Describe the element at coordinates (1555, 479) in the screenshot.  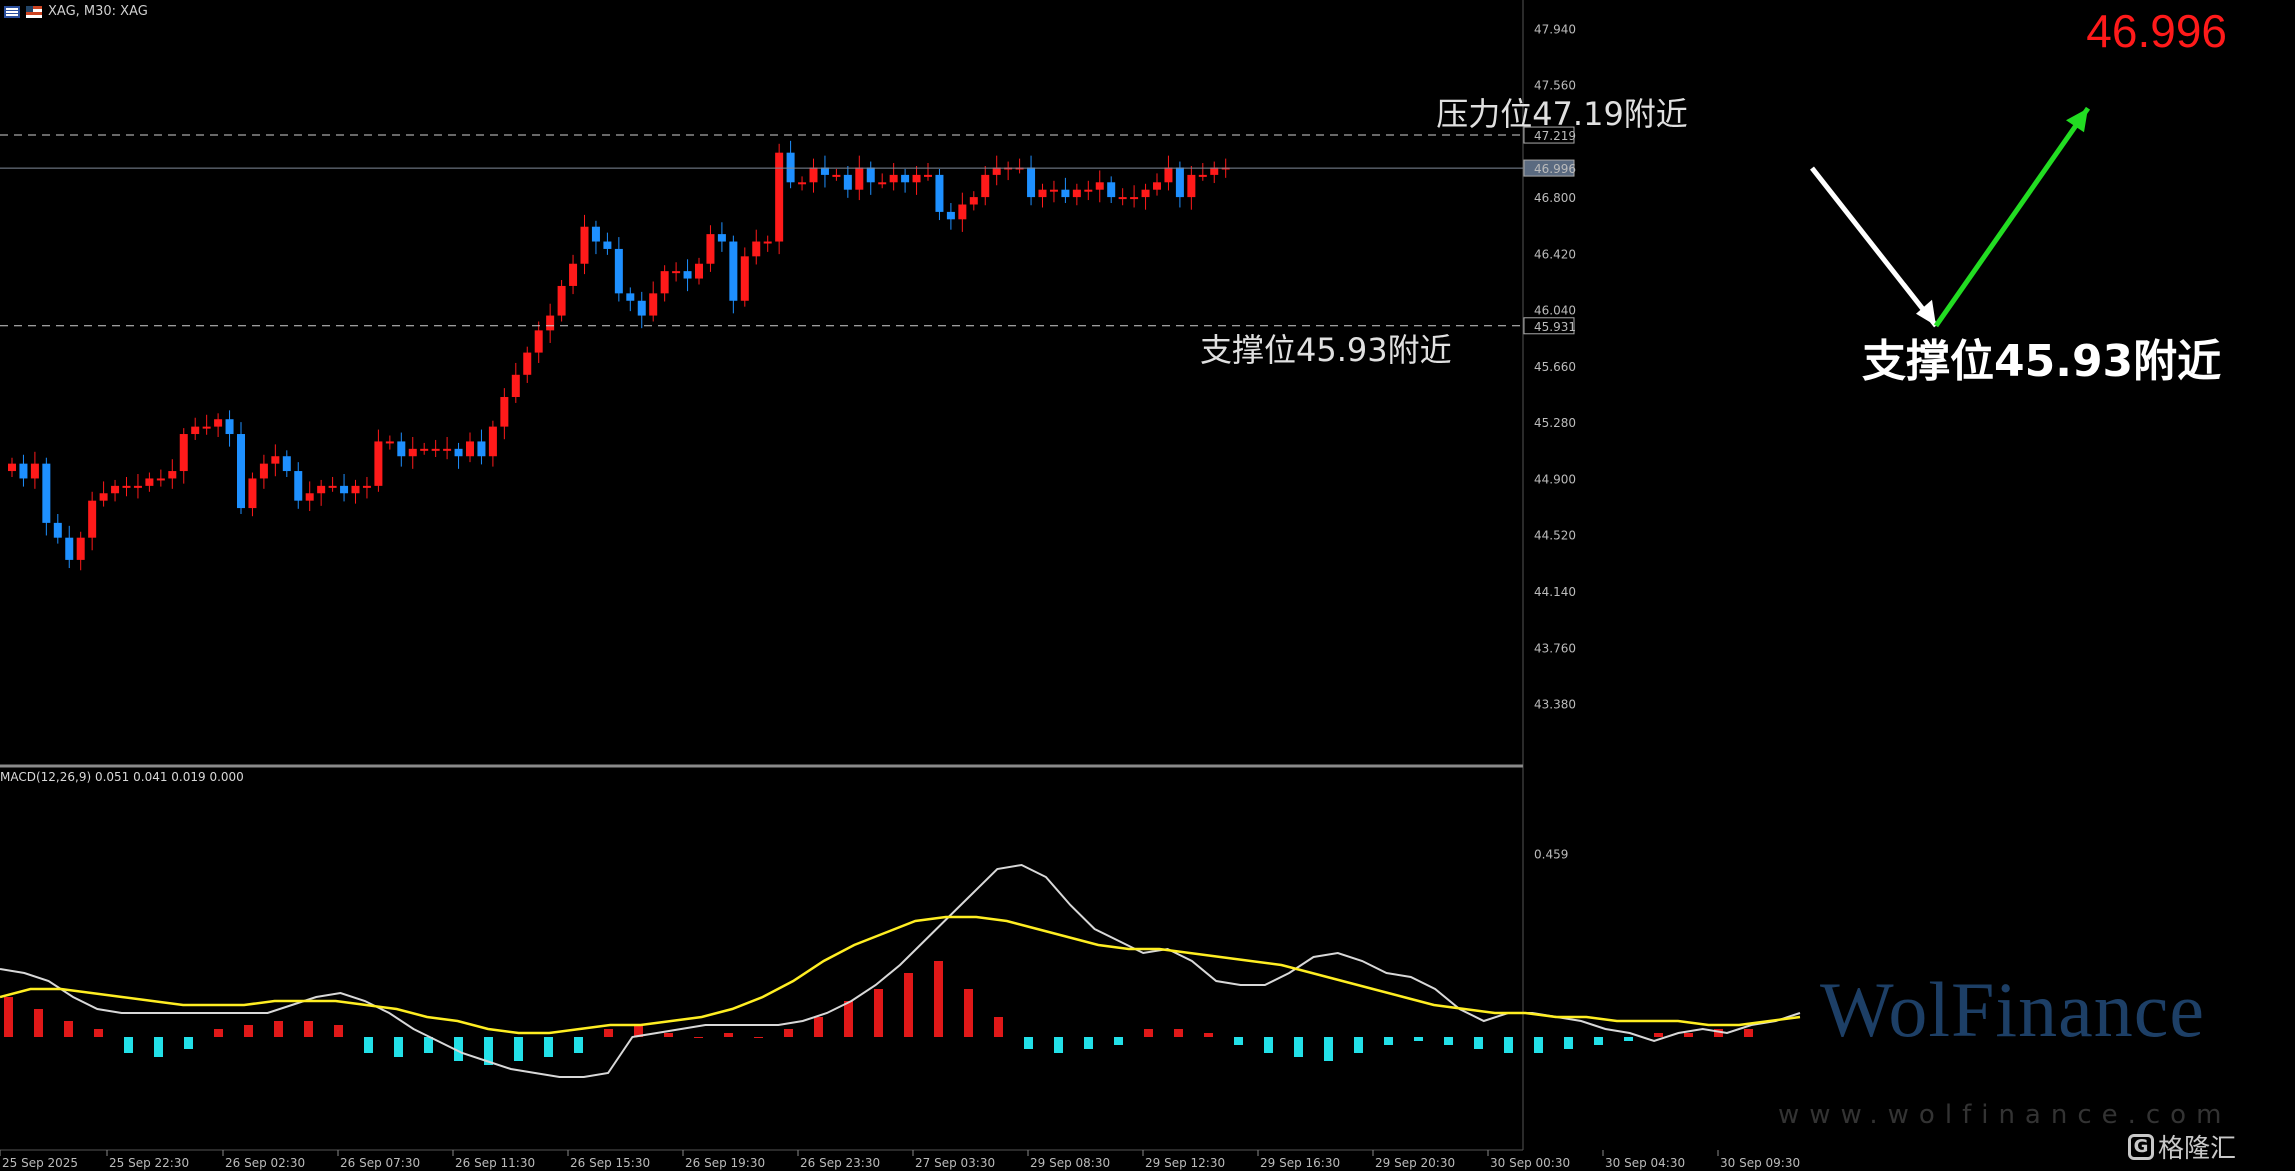
I see `y-tick-label: 44.900` at that location.